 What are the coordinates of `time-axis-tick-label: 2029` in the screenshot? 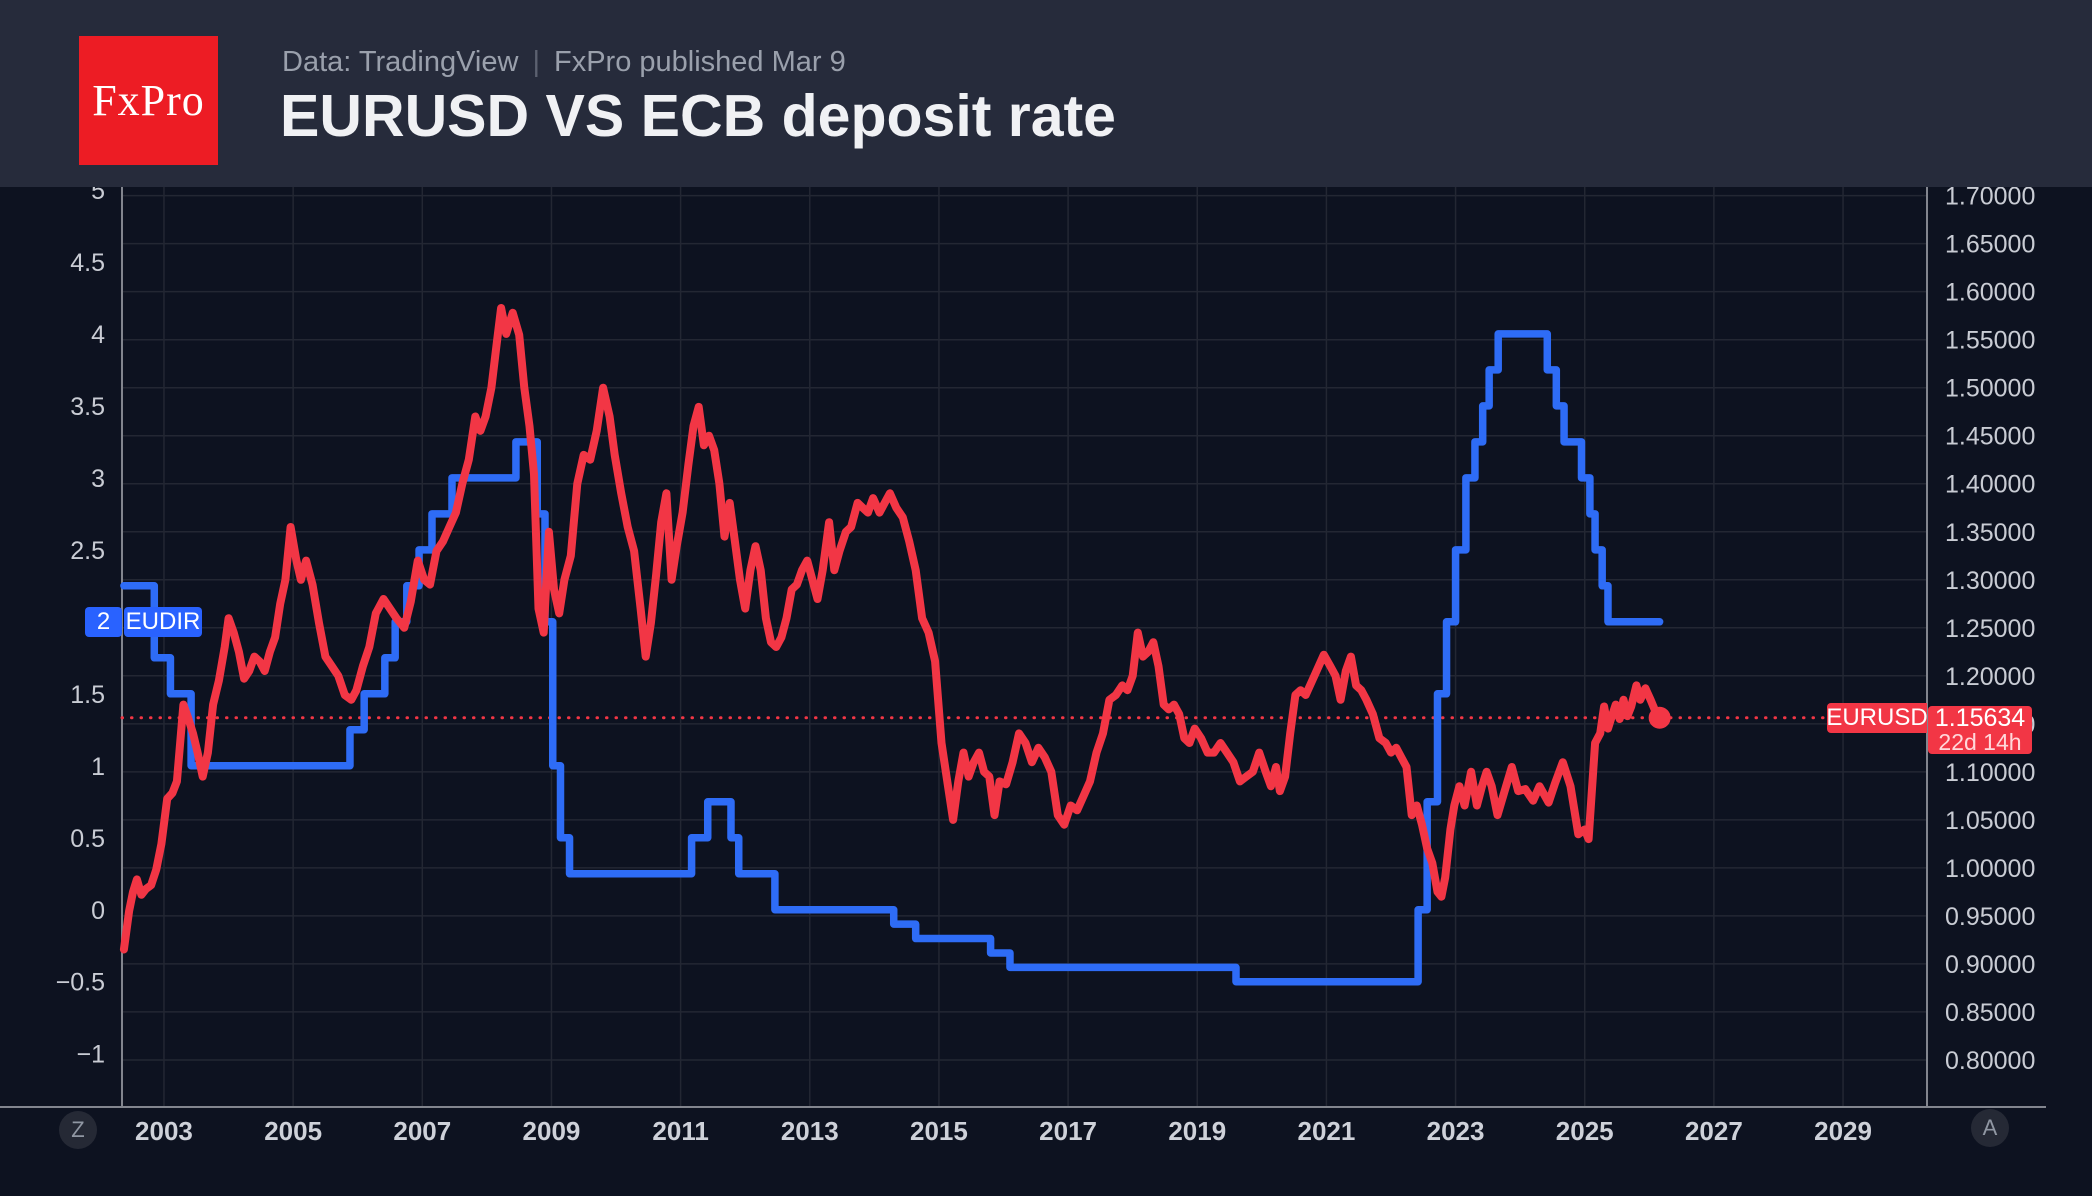 It's located at (1843, 1131).